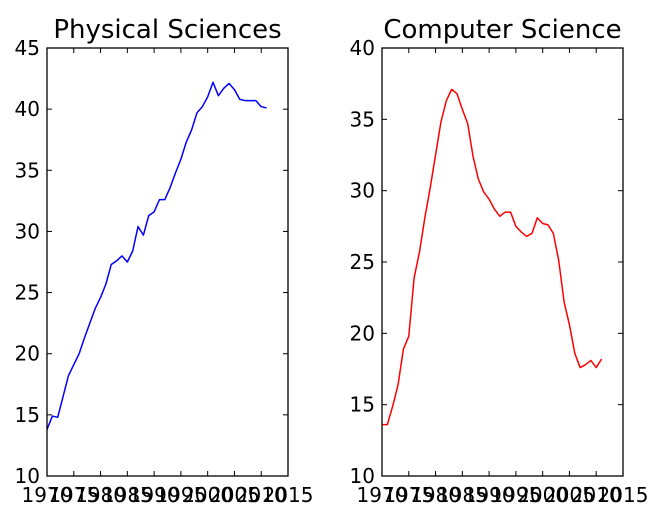 The width and height of the screenshot is (666, 518). I want to click on y-tick-label: 45, so click(27, 48).